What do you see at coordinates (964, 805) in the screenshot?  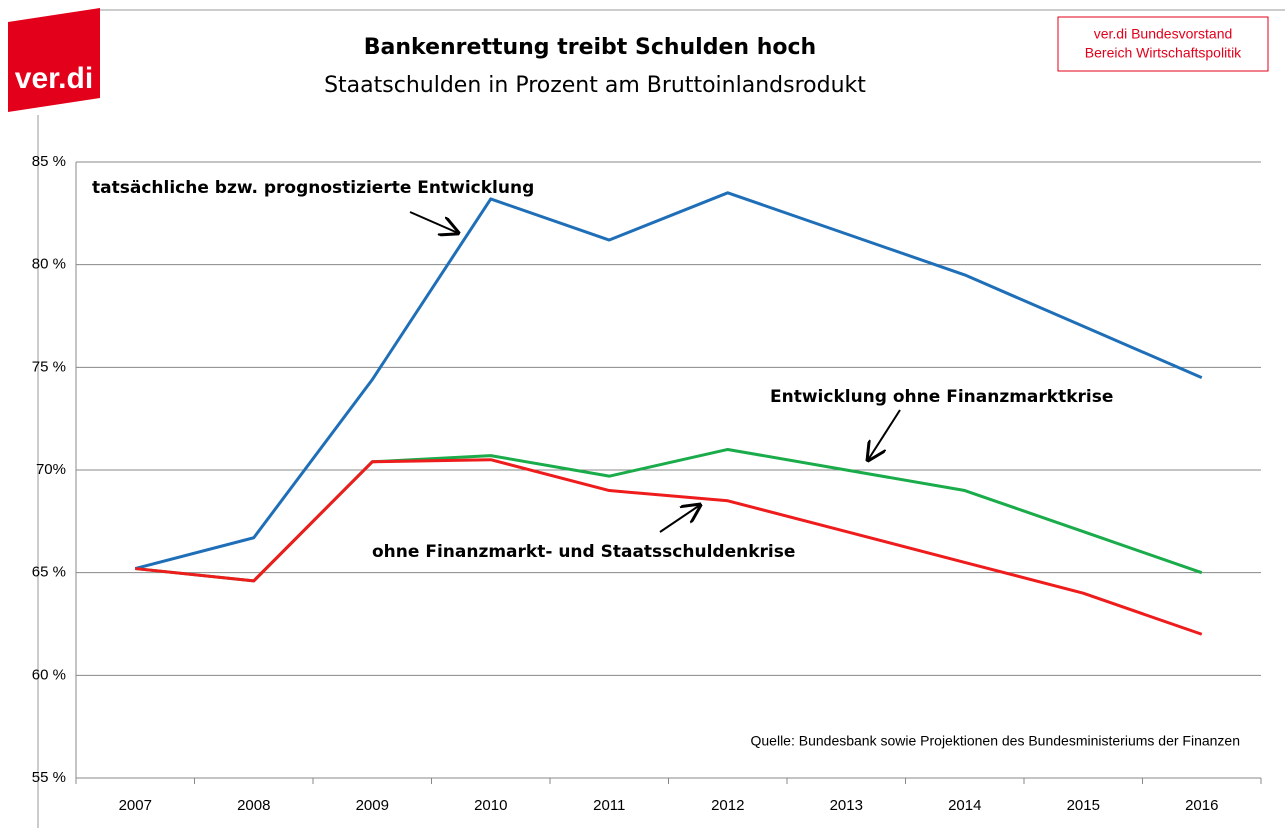 I see `x-tick-label: 2014` at bounding box center [964, 805].